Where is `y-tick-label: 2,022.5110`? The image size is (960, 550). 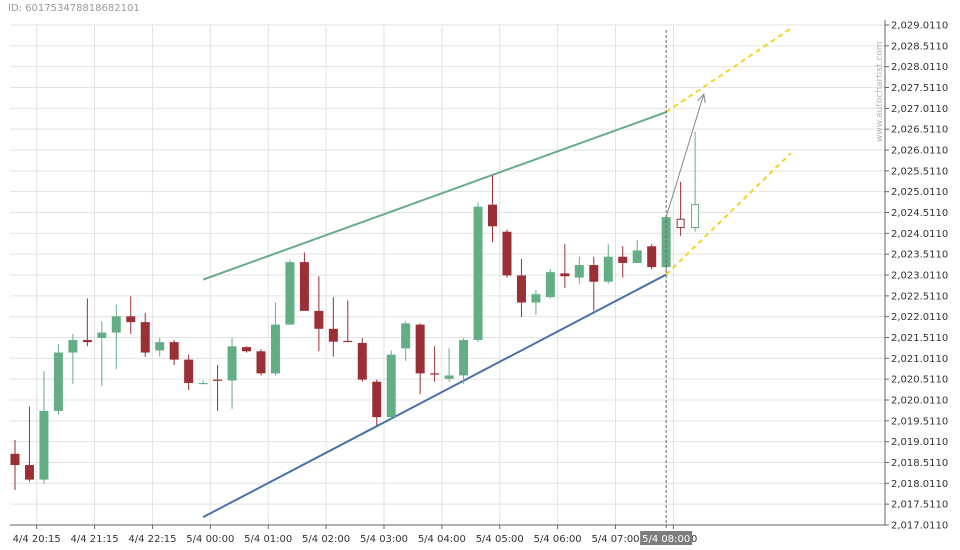 y-tick-label: 2,022.5110 is located at coordinates (919, 296).